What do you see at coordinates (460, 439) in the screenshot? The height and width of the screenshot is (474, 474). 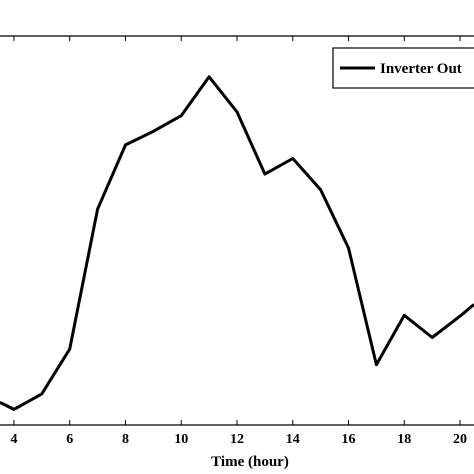 I see `x-tick-label: 20` at bounding box center [460, 439].